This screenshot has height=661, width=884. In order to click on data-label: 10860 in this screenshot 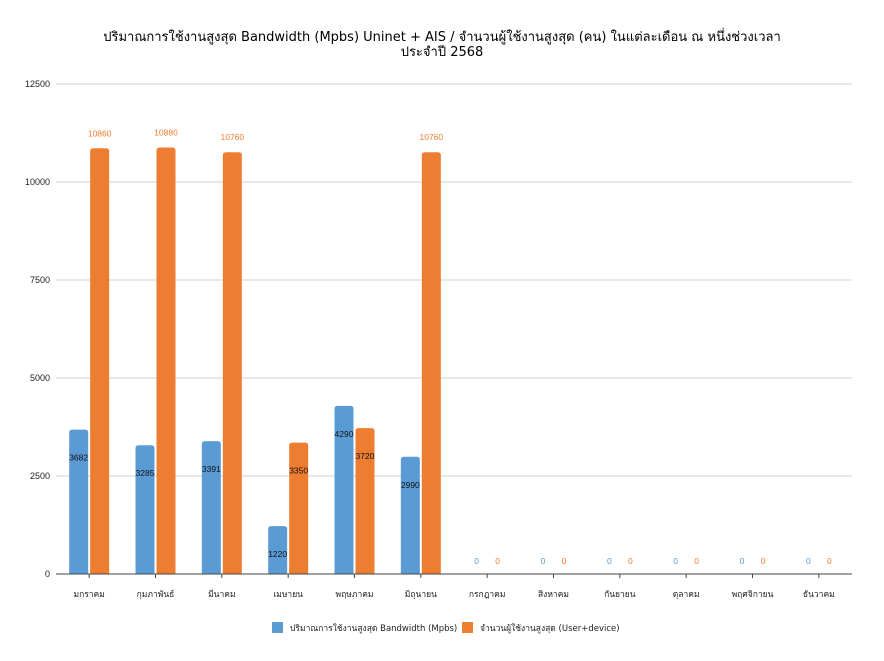, I will do `click(100, 133)`.